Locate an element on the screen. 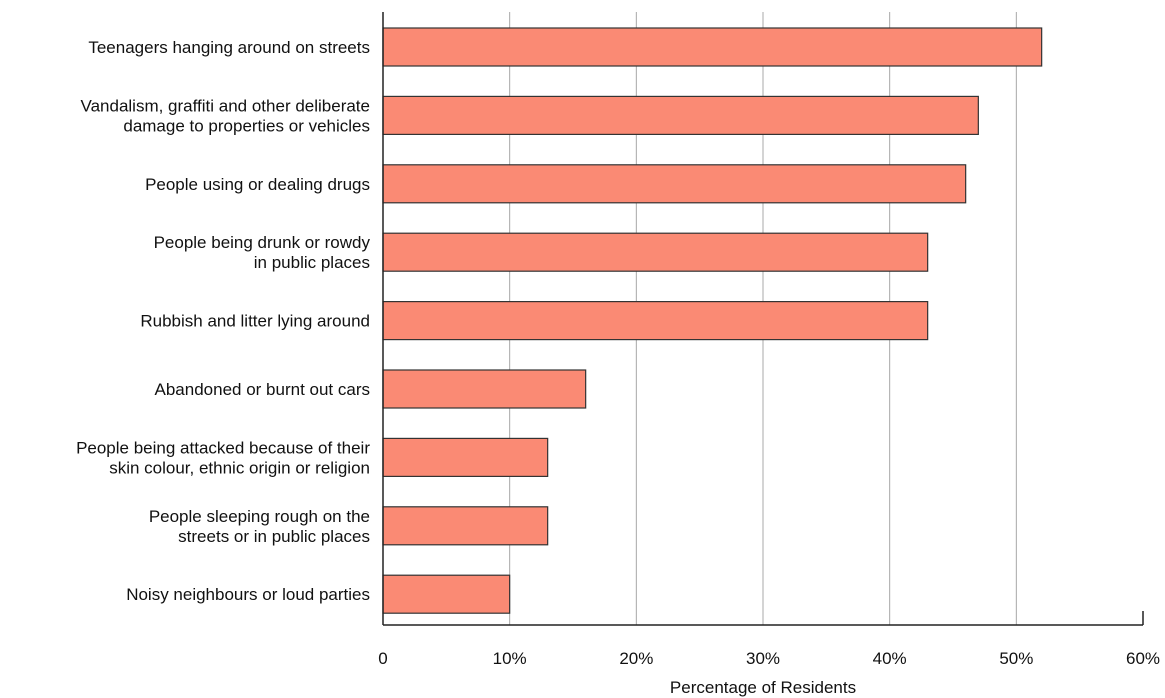 This screenshot has height=698, width=1165. category-label-line: People being attacked because of their is located at coordinates (223, 447).